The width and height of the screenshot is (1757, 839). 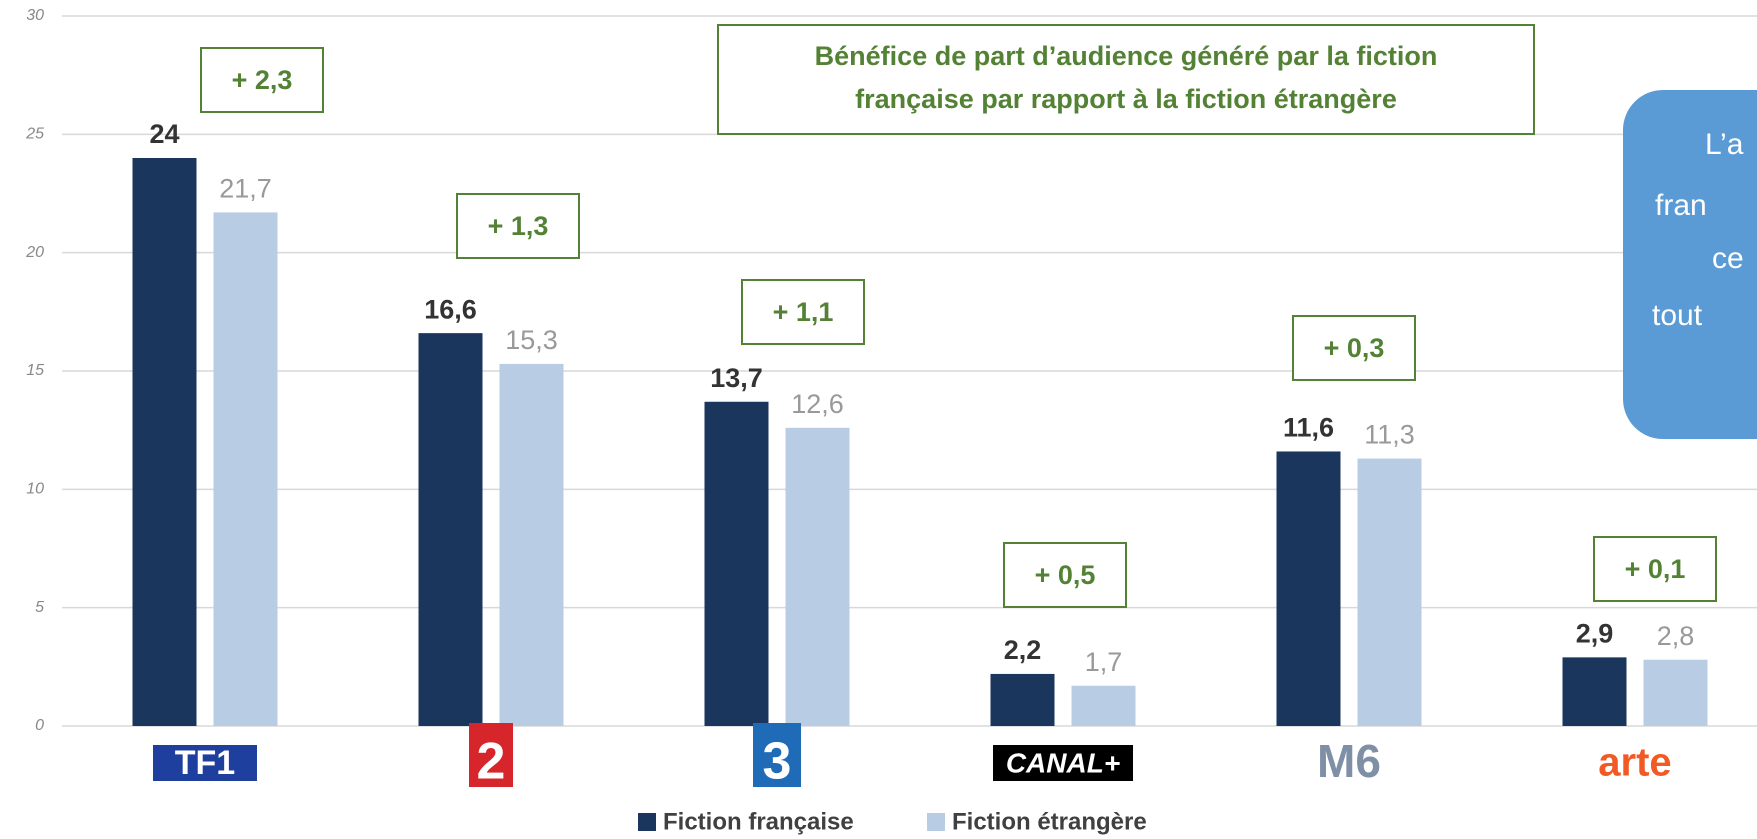 What do you see at coordinates (1126, 79) in the screenshot?
I see `title-box` at bounding box center [1126, 79].